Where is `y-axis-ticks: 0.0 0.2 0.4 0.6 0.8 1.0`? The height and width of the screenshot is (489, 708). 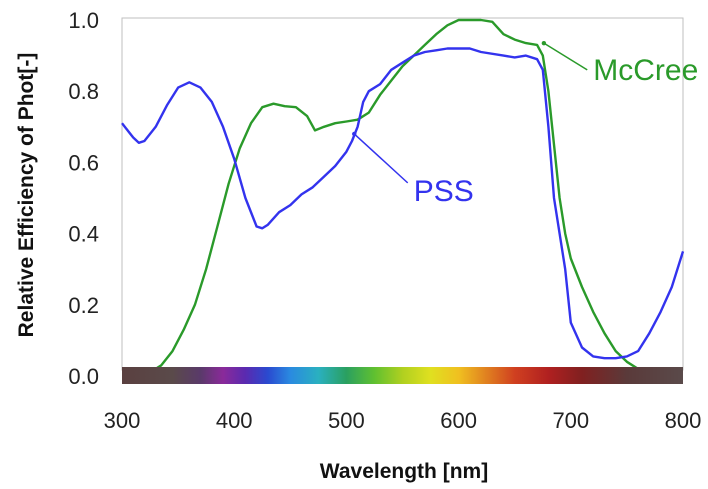 y-axis-ticks: 0.0 0.2 0.4 0.6 0.8 1.0 is located at coordinates (83, 198).